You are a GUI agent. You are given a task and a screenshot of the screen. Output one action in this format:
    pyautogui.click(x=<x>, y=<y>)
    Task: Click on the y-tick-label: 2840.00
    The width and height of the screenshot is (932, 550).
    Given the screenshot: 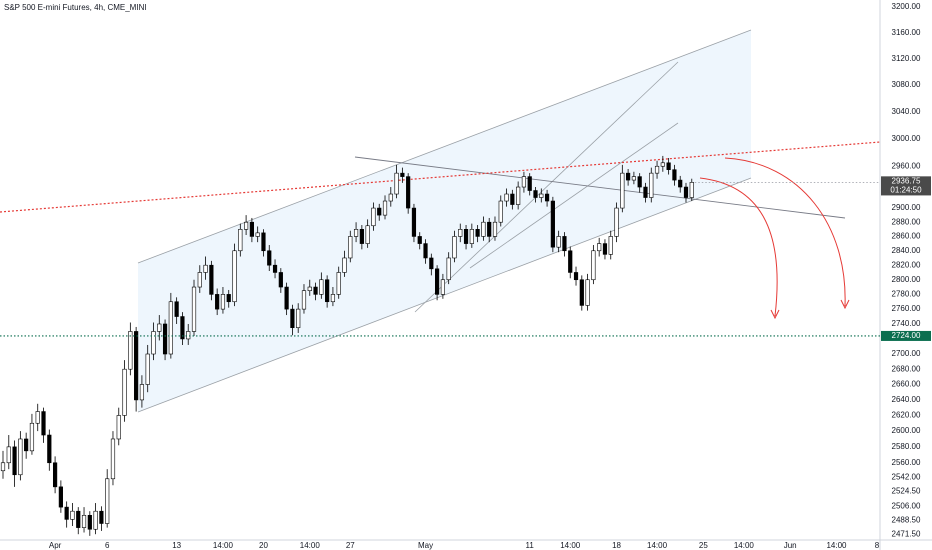 What is the action you would take?
    pyautogui.click(x=906, y=250)
    